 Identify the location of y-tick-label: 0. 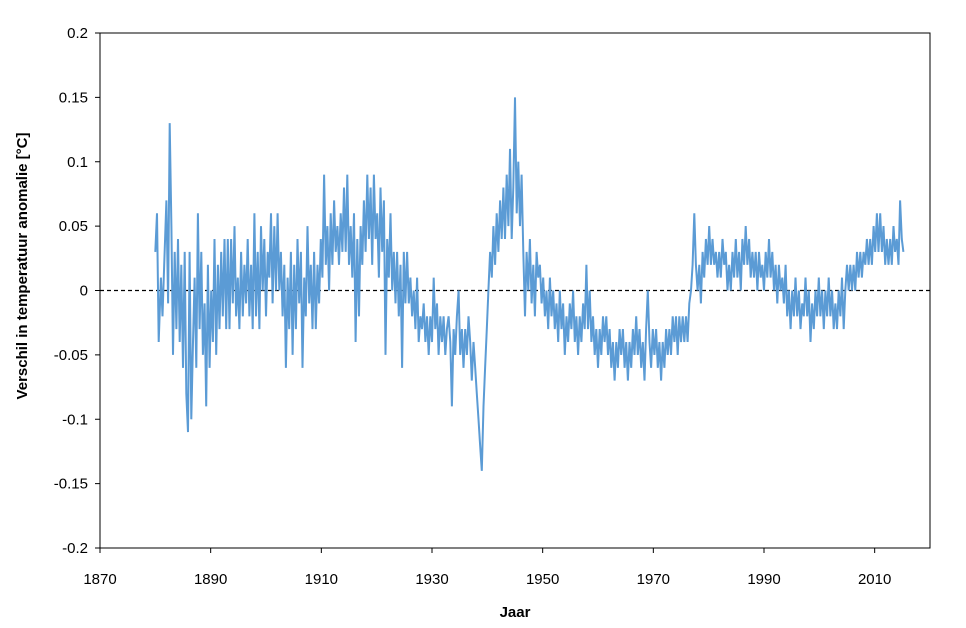
(84, 291).